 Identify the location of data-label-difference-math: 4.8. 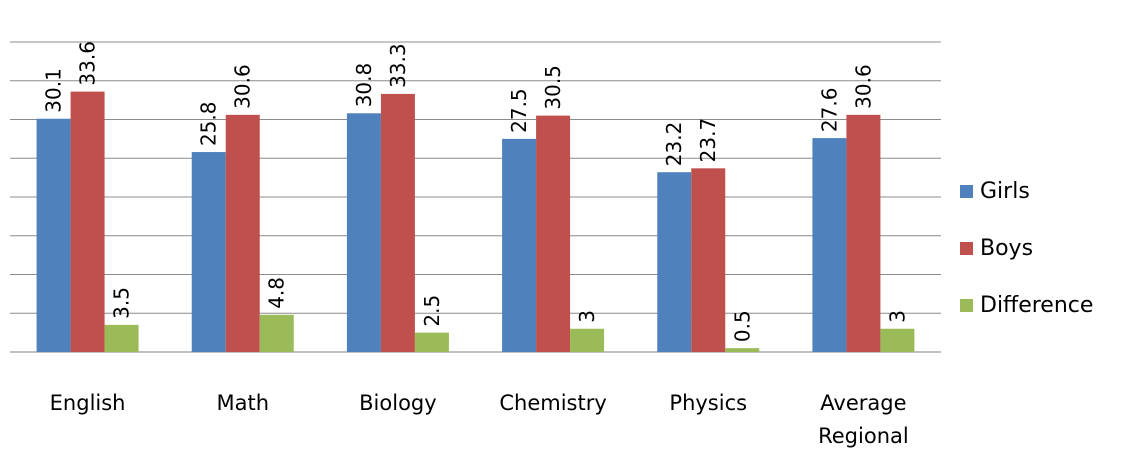
(277, 293).